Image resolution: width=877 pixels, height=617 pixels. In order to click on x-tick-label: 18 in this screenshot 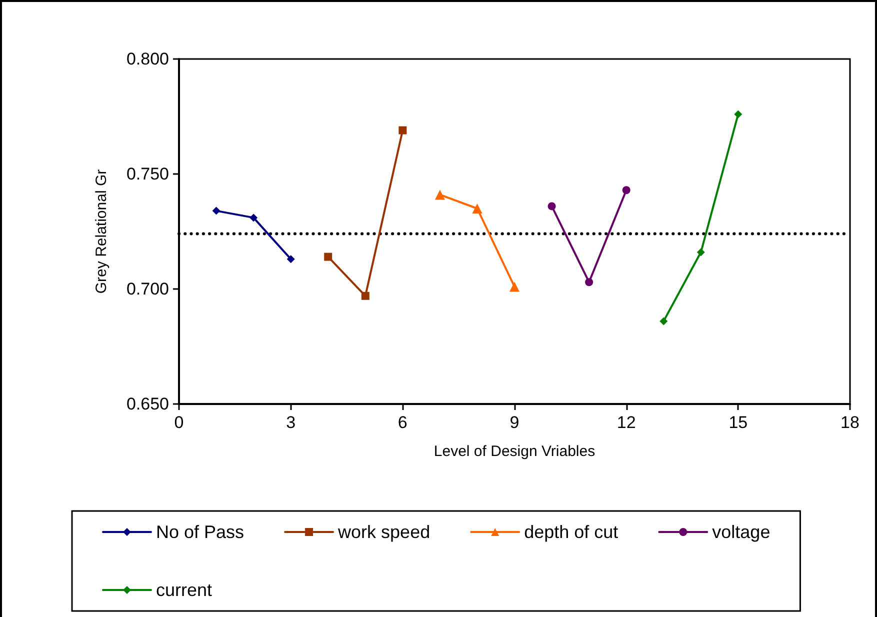, I will do `click(850, 422)`.